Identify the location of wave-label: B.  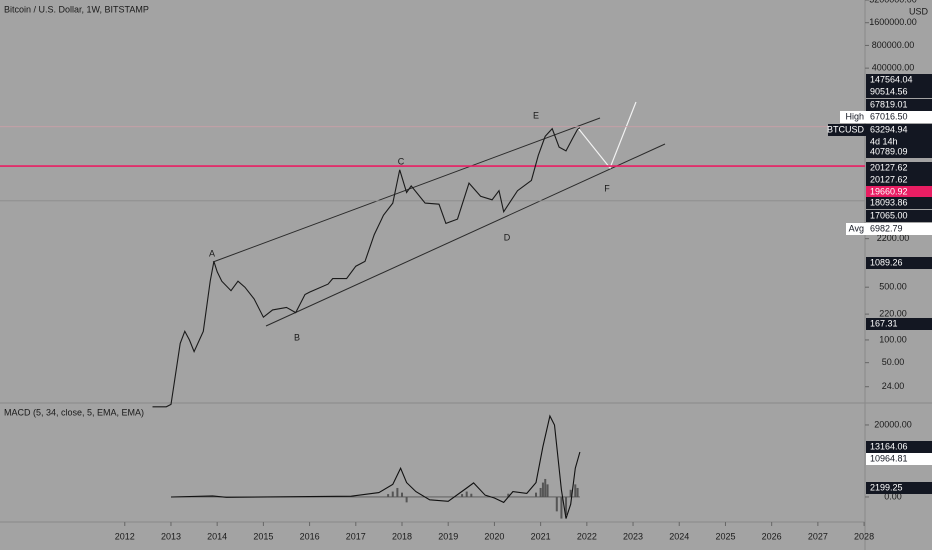
(297, 337).